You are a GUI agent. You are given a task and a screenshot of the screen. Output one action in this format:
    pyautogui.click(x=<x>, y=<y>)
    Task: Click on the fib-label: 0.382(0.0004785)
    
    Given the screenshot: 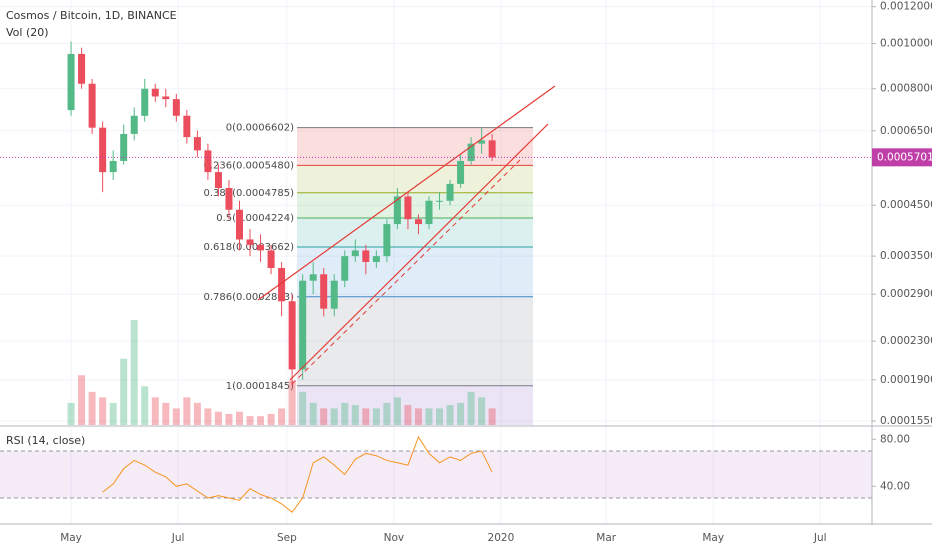 What is the action you would take?
    pyautogui.click(x=248, y=193)
    